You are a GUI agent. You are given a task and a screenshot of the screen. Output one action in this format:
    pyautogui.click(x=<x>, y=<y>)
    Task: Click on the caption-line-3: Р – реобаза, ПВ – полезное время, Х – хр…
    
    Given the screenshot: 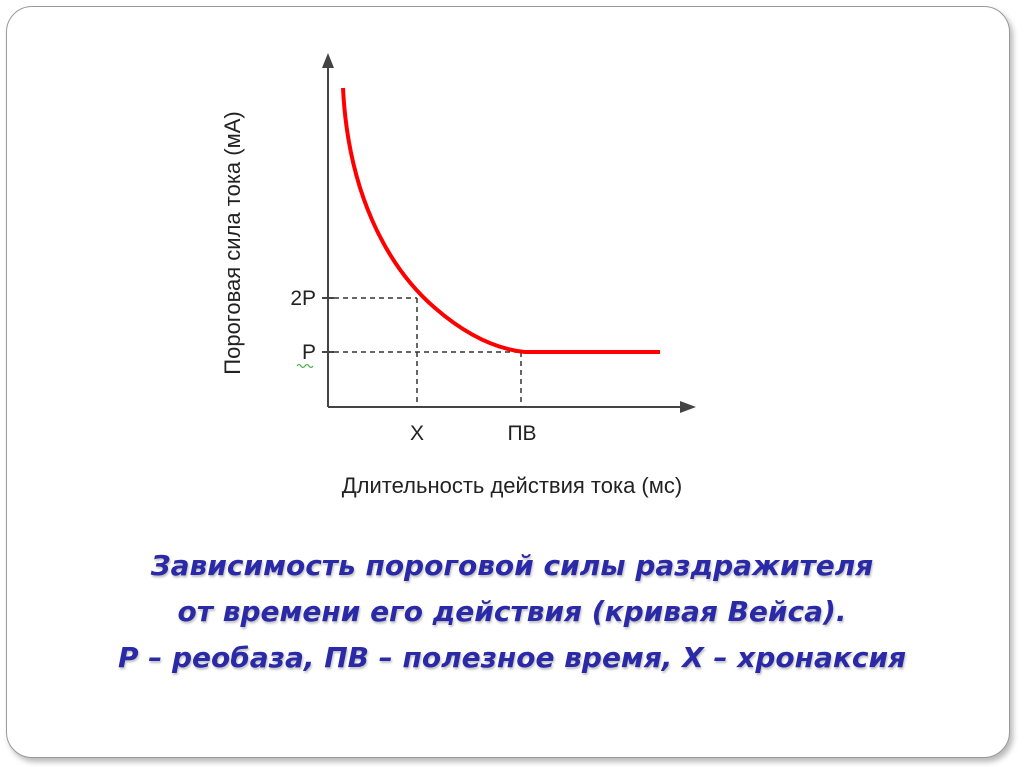 What is the action you would take?
    pyautogui.click(x=512, y=657)
    